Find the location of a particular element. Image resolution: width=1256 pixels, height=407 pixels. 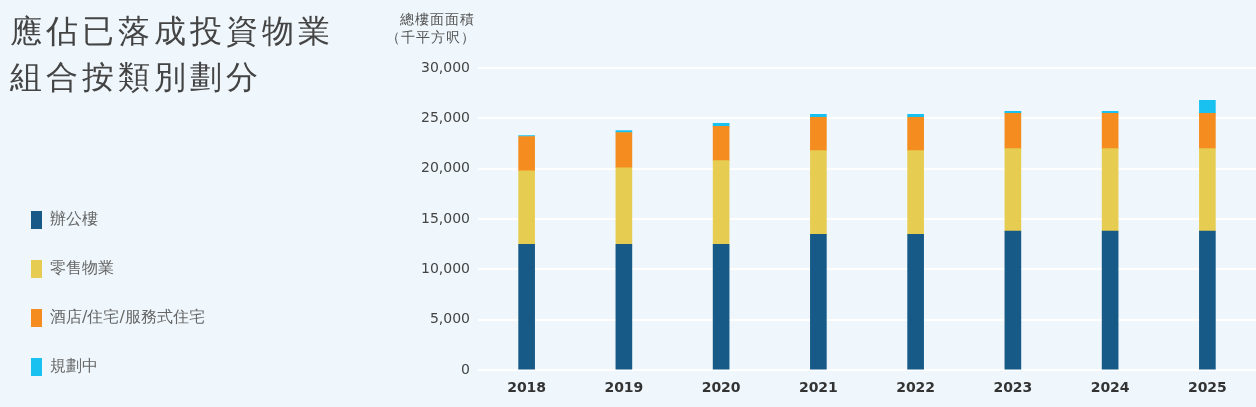

y-tick-label: 0 is located at coordinates (465, 368).